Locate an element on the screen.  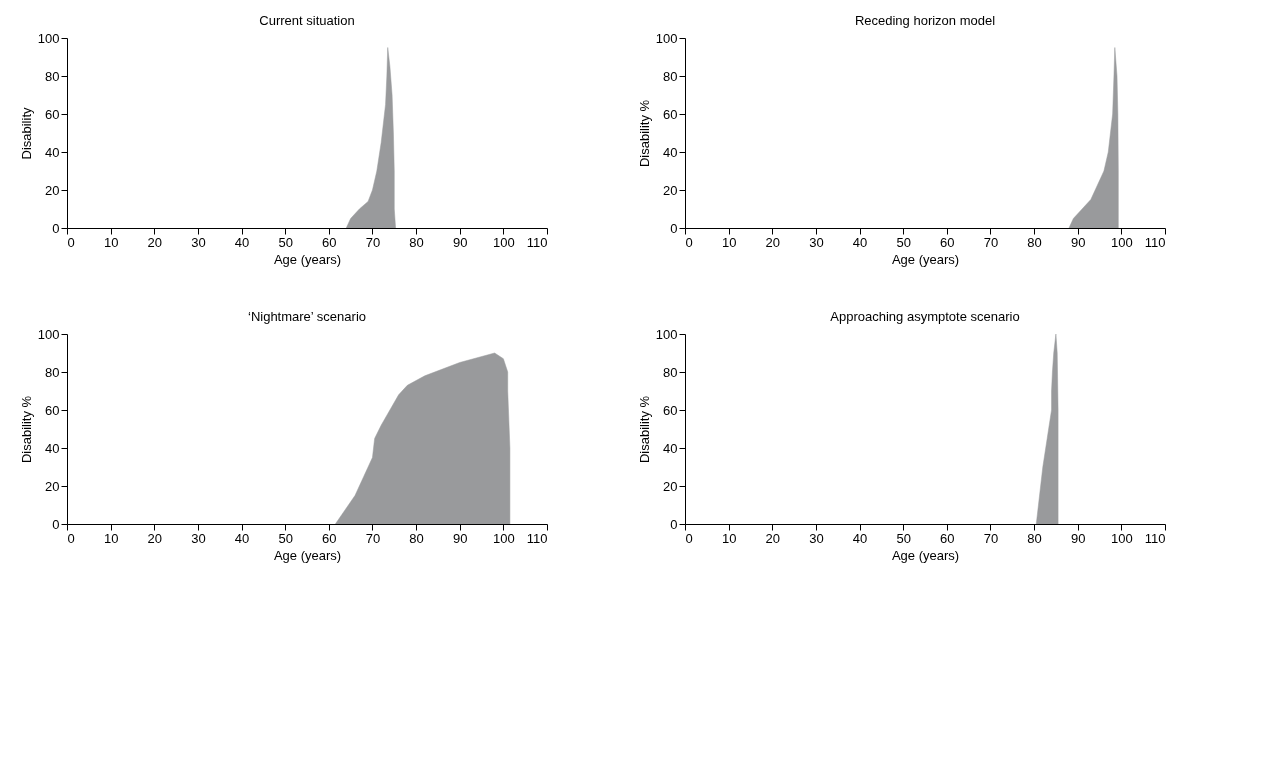
chart-title: Approaching asymptote scenario is located at coordinates (925, 316).